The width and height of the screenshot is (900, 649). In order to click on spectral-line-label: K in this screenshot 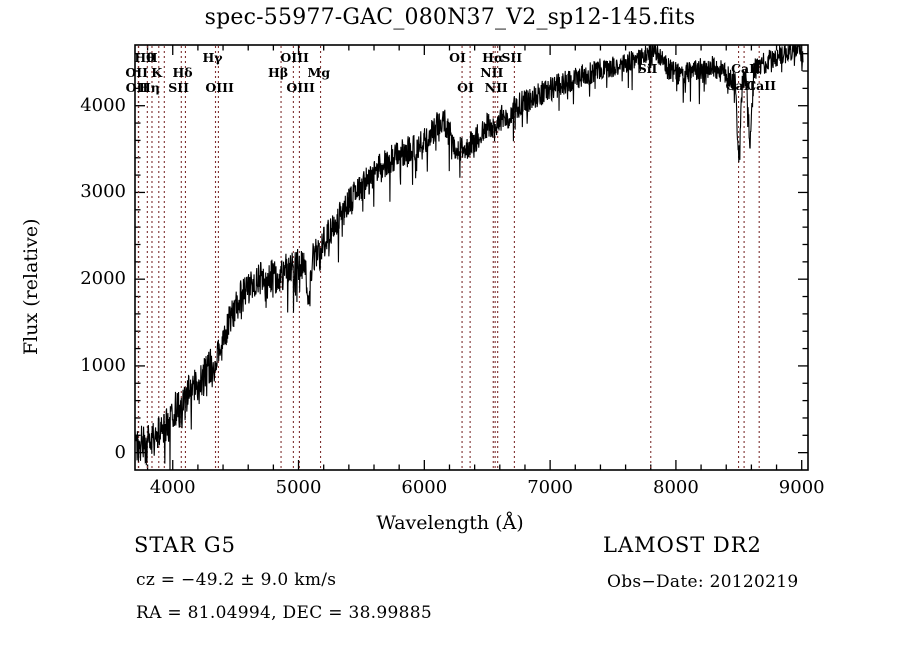, I will do `click(157, 72)`.